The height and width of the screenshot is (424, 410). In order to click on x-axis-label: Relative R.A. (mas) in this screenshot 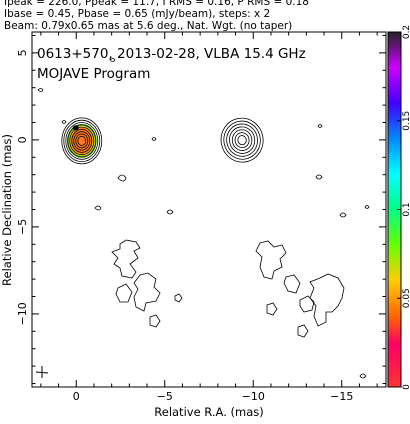, I will do `click(208, 412)`.